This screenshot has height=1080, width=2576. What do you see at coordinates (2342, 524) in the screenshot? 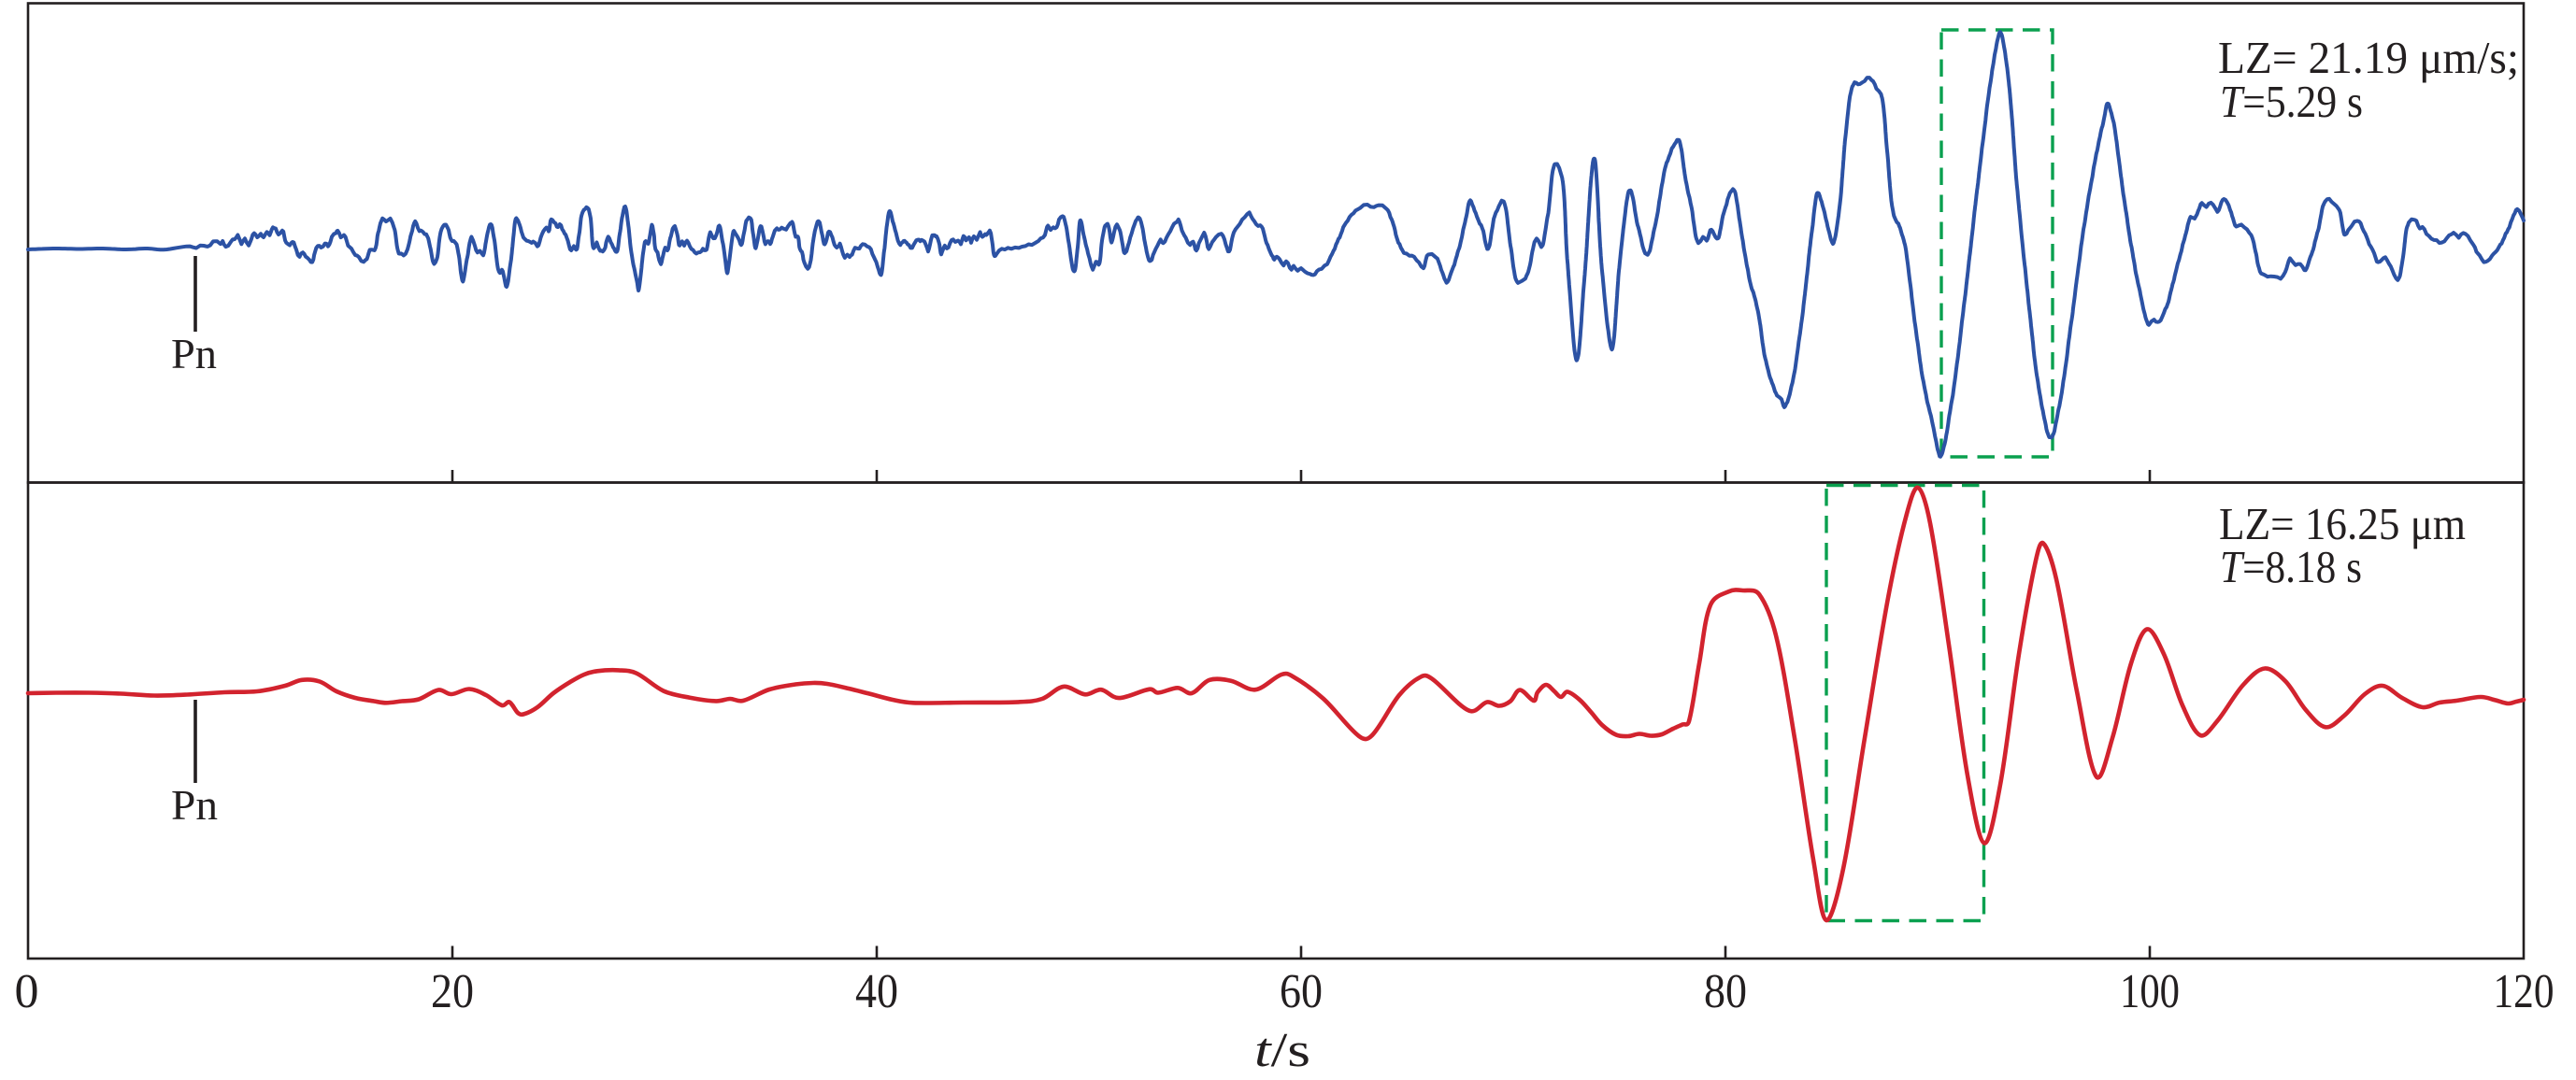
I see `svg-text: LZ= 16.25 μm` at bounding box center [2342, 524].